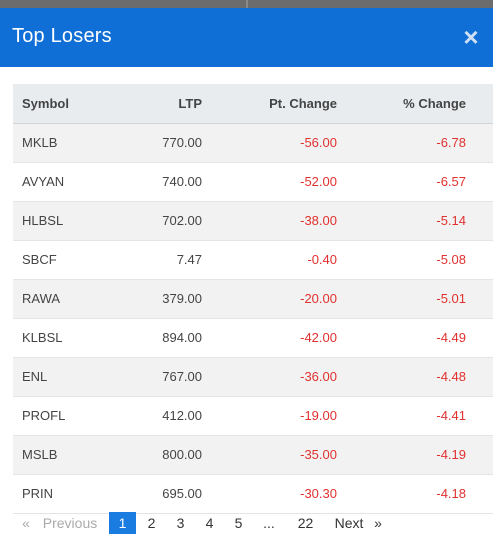 This screenshot has width=493, height=537. I want to click on table-row: KLBSL 894.00 -42.00 -4.49, so click(253, 338).